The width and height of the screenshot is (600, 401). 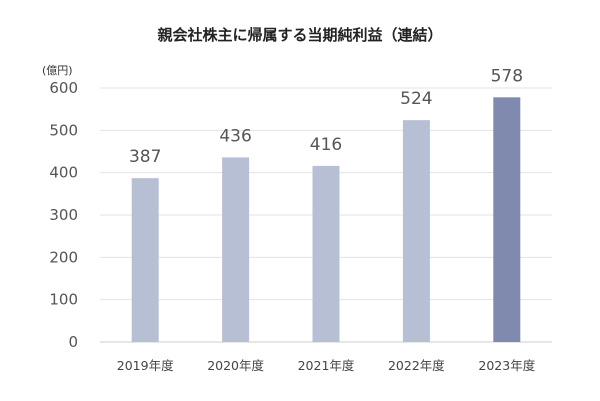 What do you see at coordinates (63, 300) in the screenshot?
I see `y-tick-label: 100` at bounding box center [63, 300].